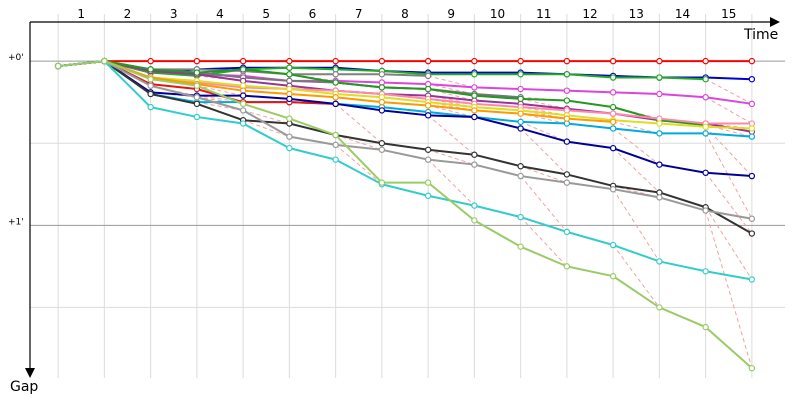 The image size is (800, 400). I want to click on x-tick-label: 4, so click(220, 14).